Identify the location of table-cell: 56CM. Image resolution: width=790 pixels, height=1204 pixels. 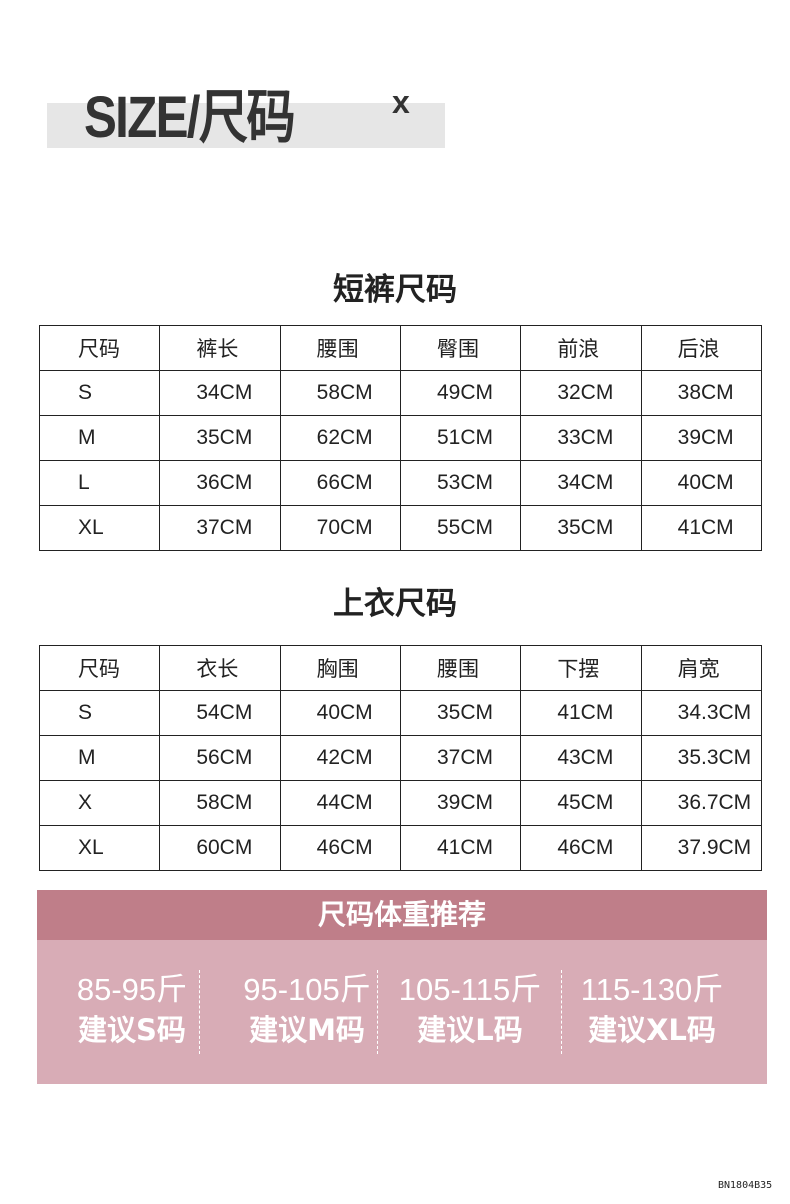
(220, 758).